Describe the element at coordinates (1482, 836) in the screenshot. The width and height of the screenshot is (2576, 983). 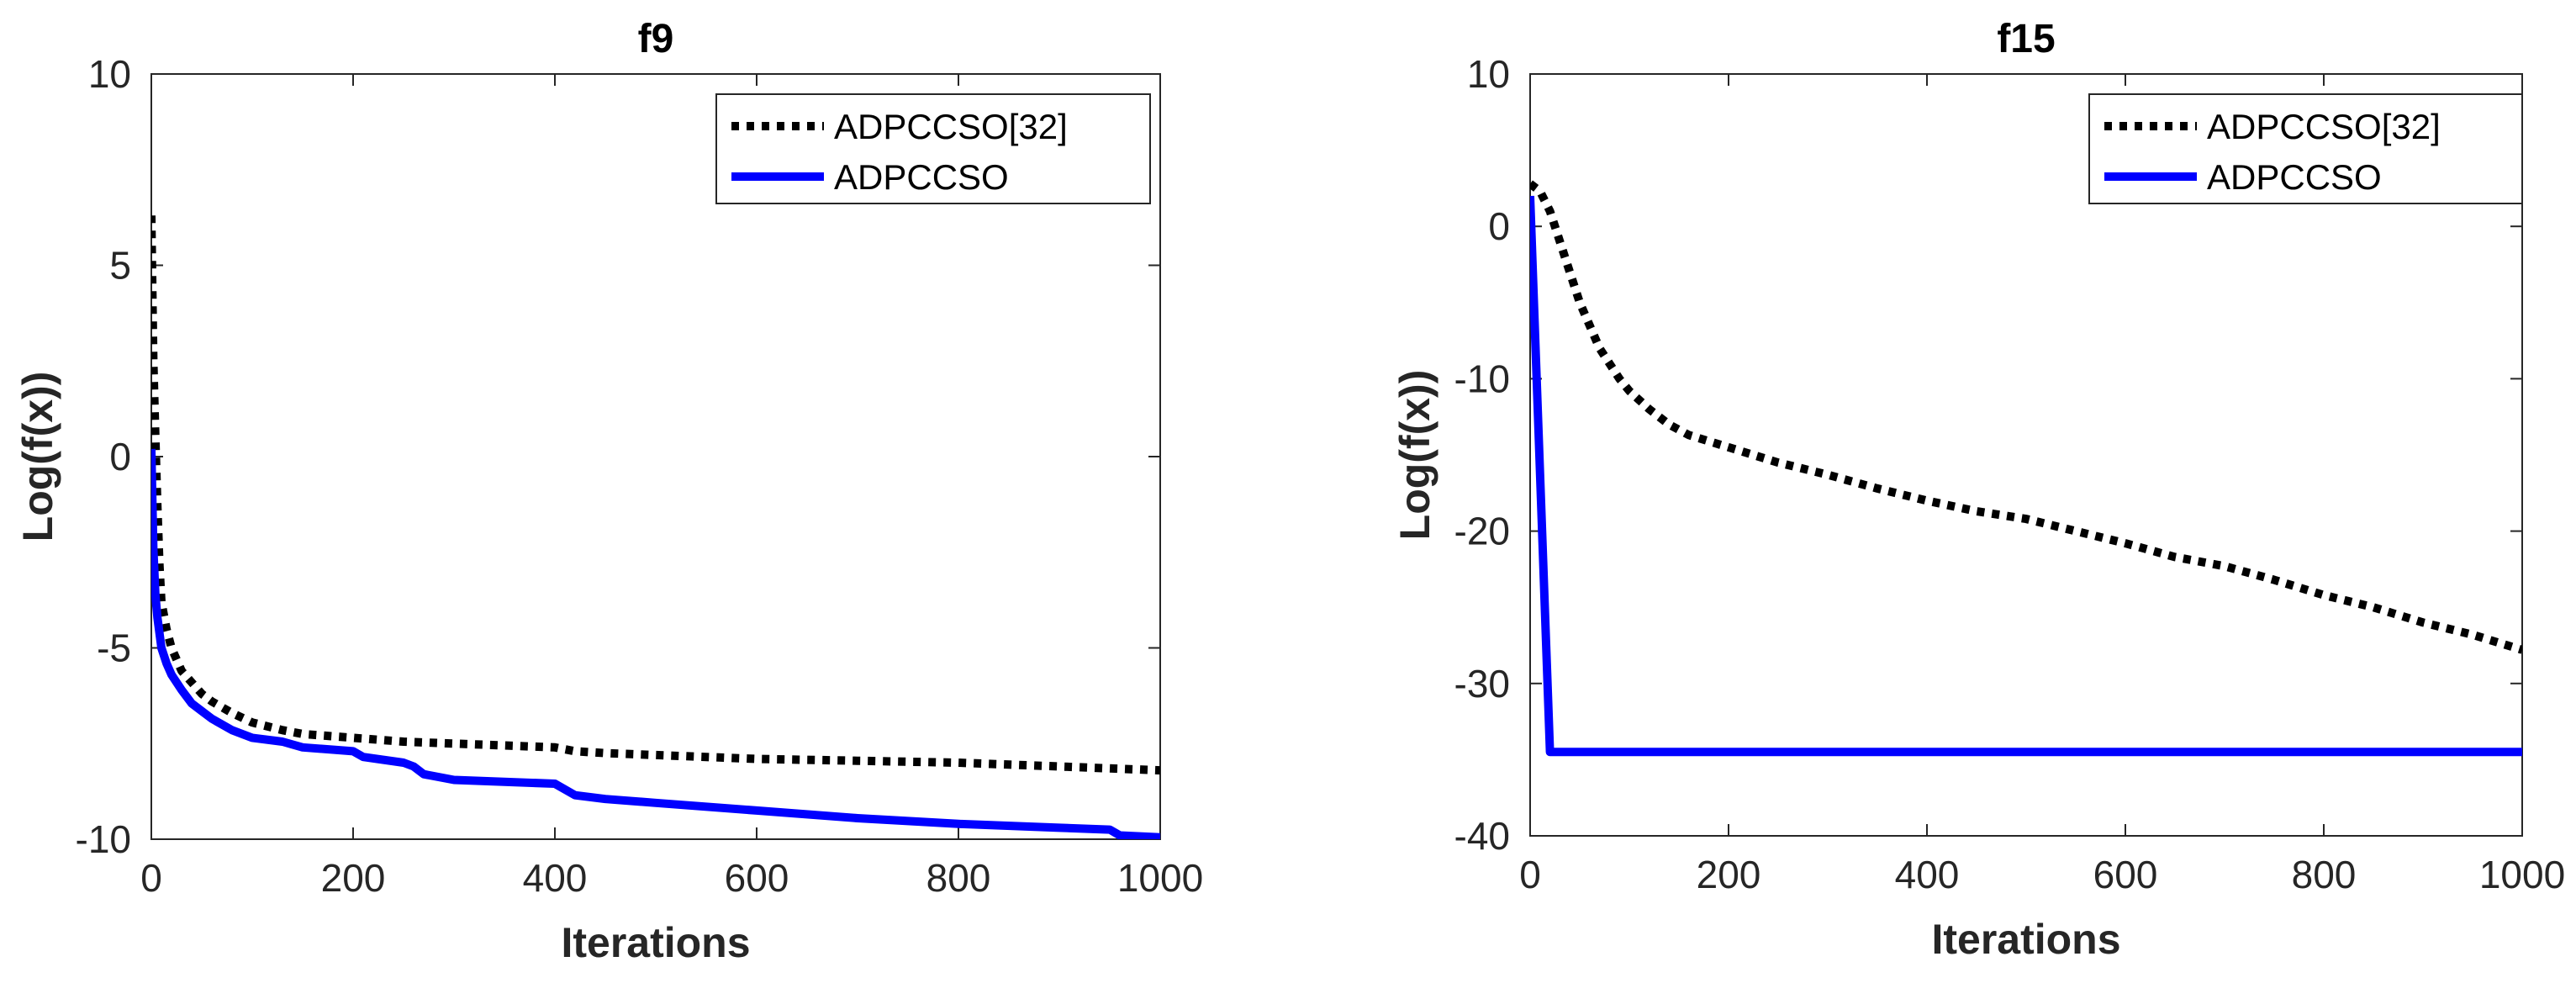
I see `y-tick-label: -40` at that location.